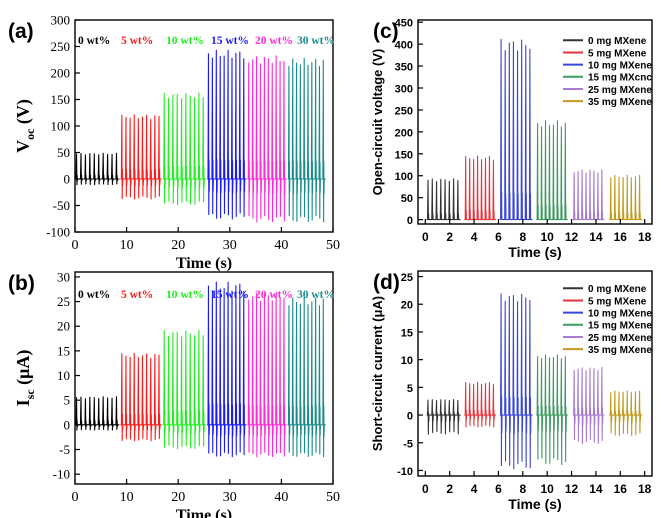  Describe the element at coordinates (23, 114) in the screenshot. I see `y-axis-title-unit: (V)` at that location.